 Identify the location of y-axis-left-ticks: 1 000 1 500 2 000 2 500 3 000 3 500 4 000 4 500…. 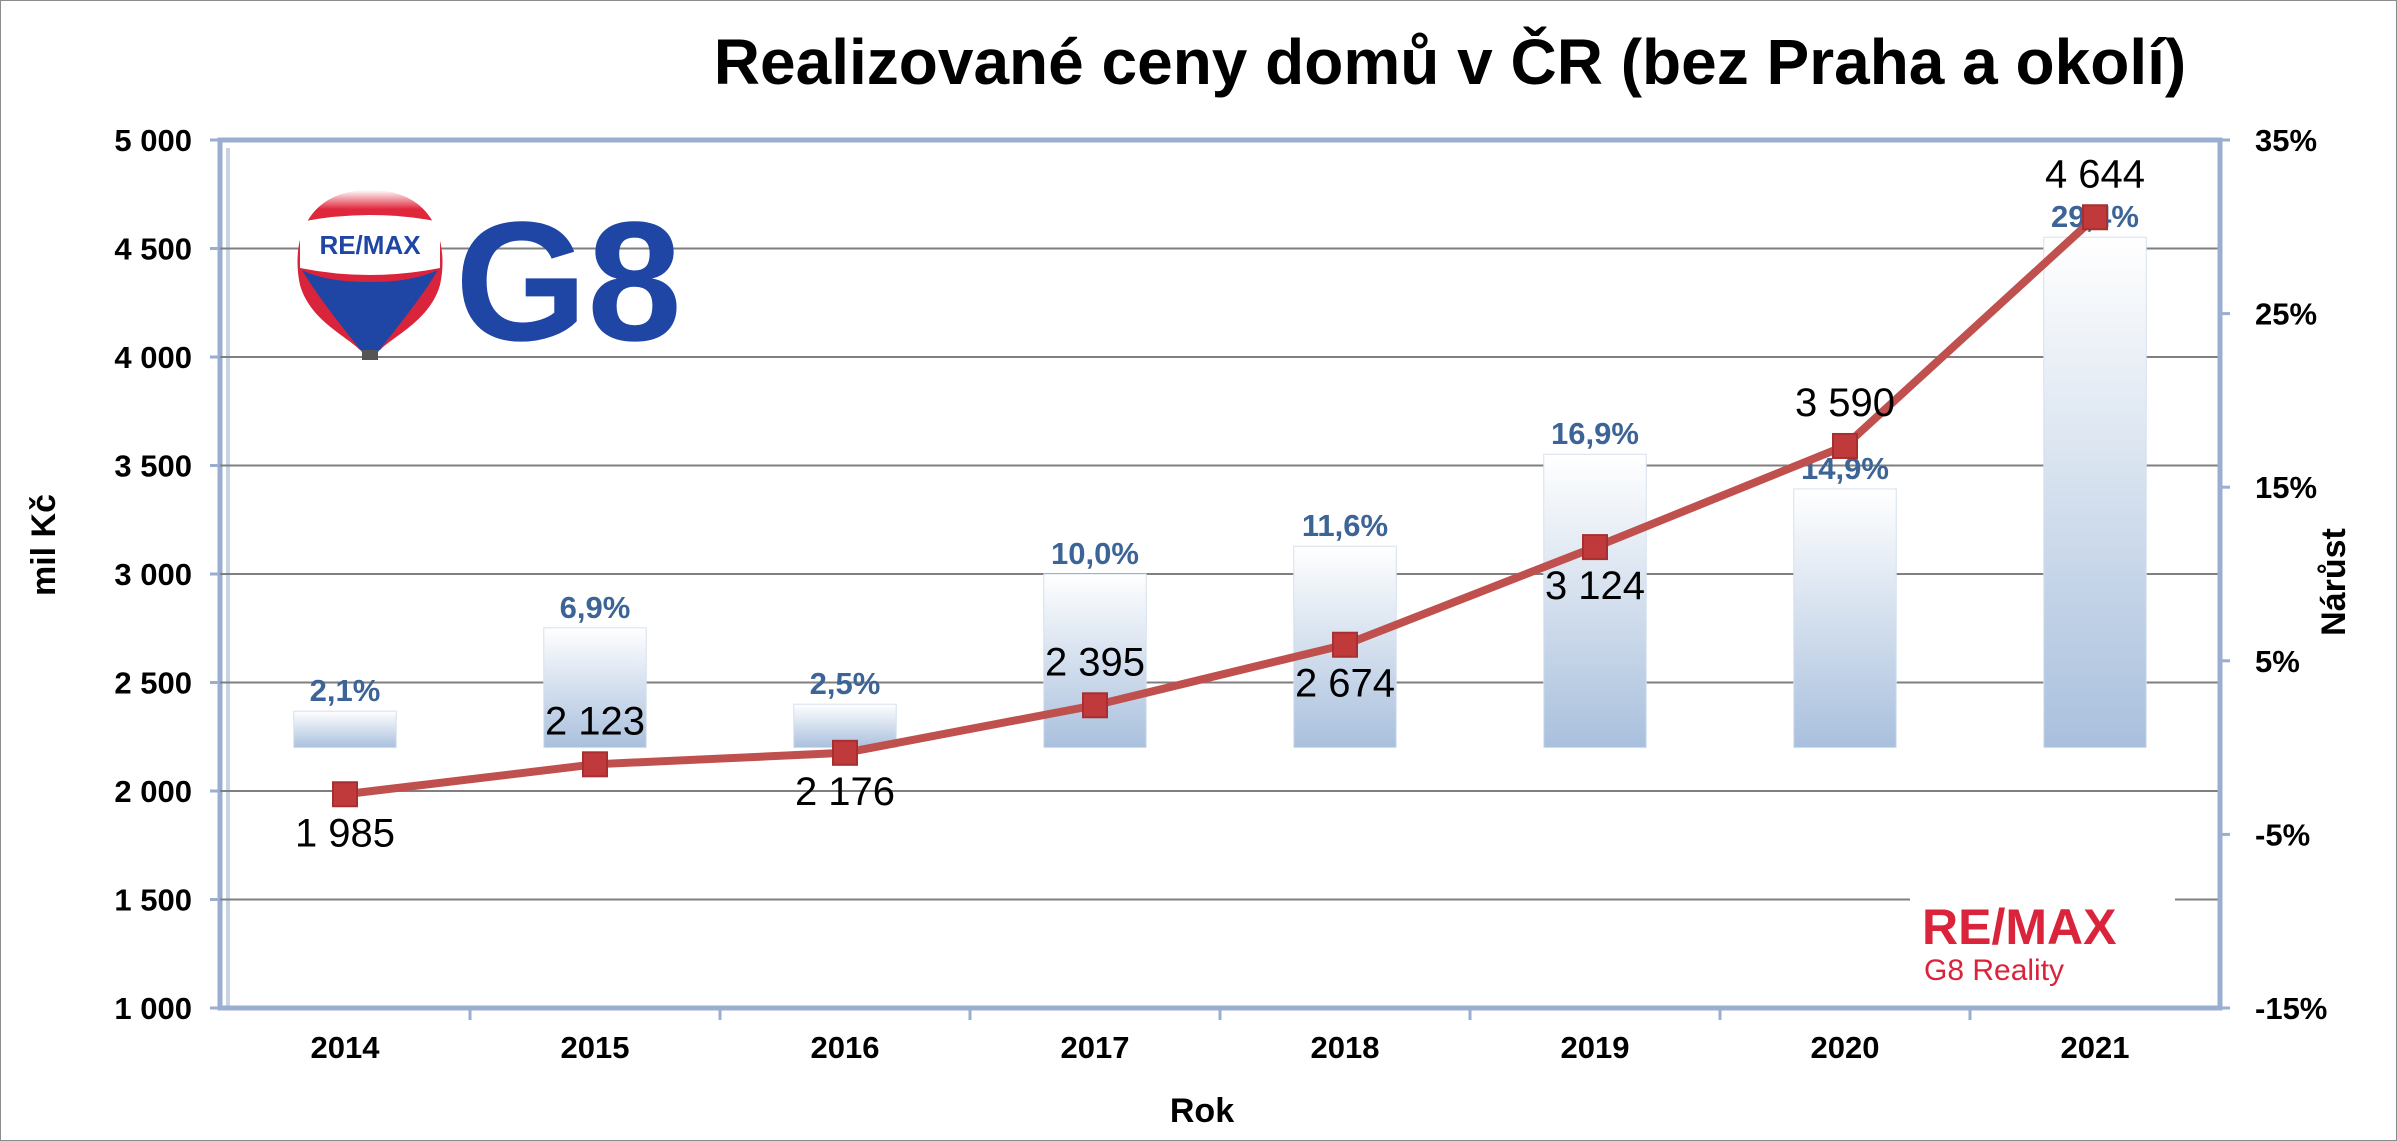
(167, 574).